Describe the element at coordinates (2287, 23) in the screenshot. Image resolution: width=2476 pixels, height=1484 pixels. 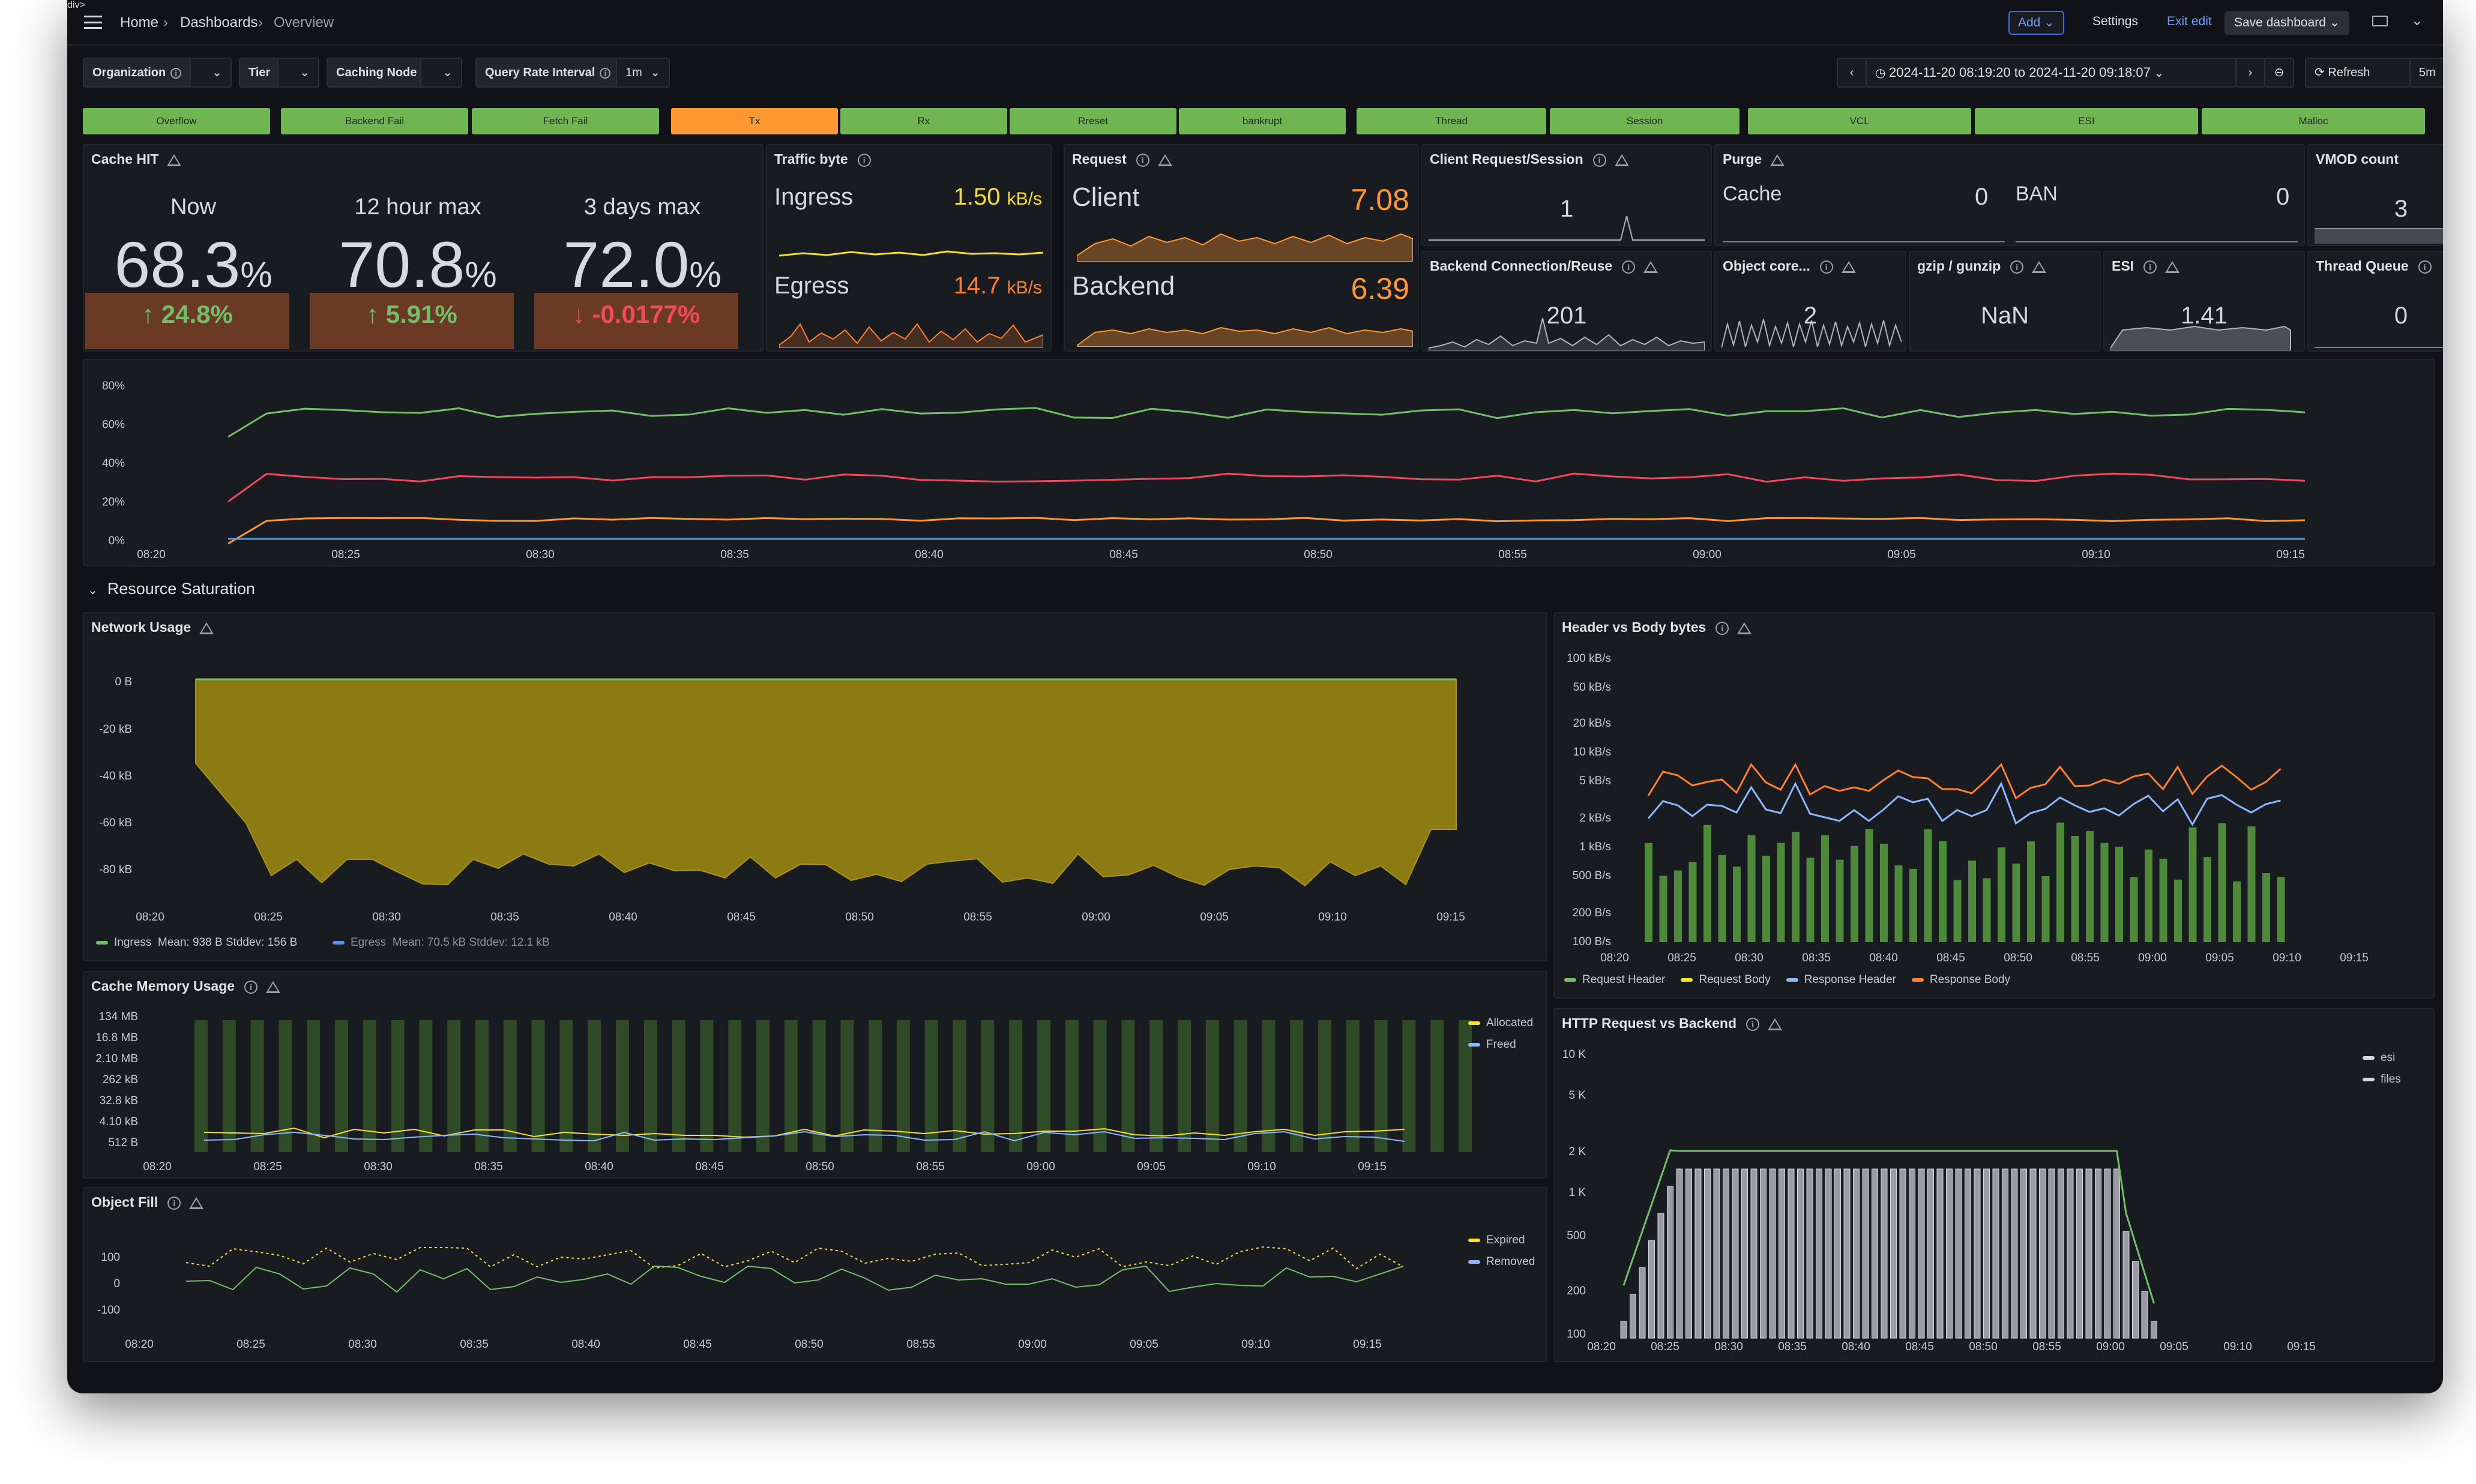
I see `save-dashboard-button: Save dashboard ⌄` at that location.